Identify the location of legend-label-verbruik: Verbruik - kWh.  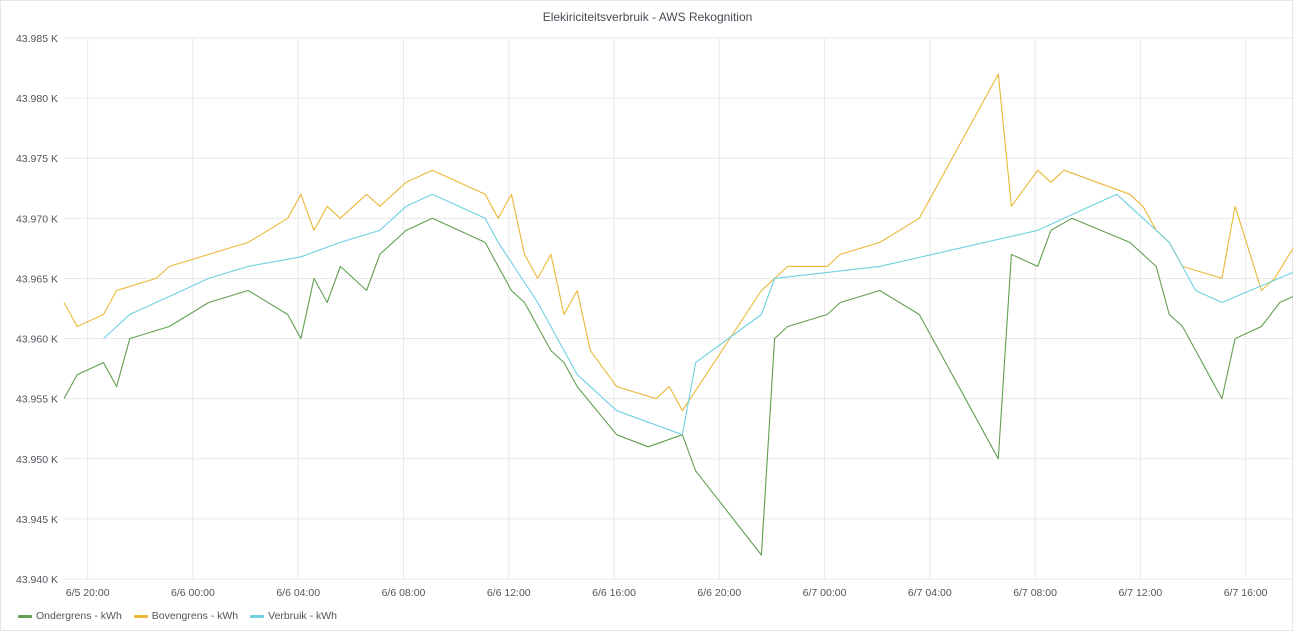
(303, 616).